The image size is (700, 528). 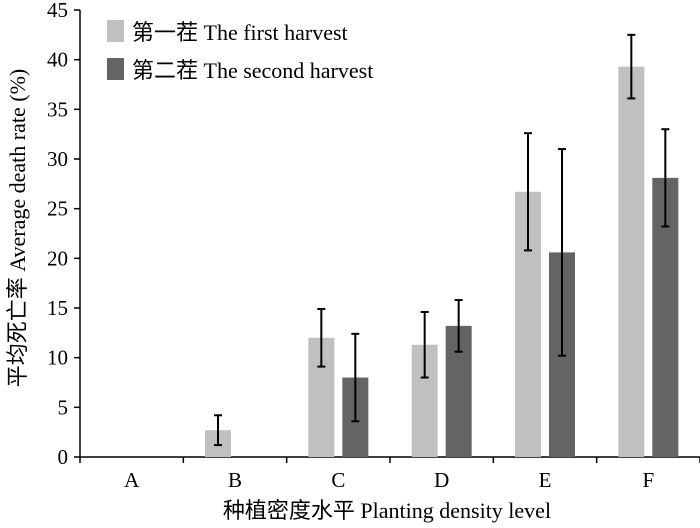 What do you see at coordinates (63, 457) in the screenshot?
I see `y-tick-label: 0` at bounding box center [63, 457].